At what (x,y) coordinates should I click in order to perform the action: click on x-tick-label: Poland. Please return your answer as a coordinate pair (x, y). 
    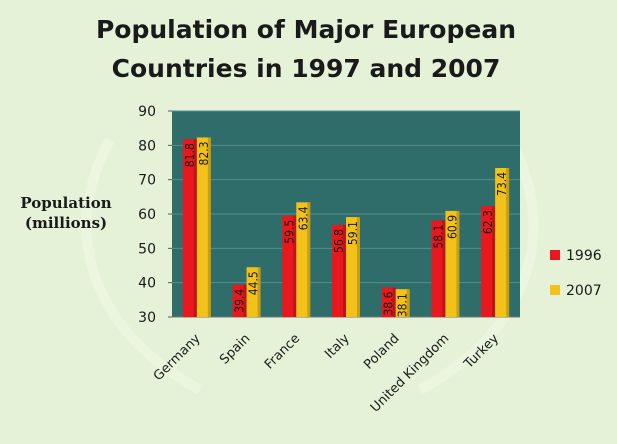
    Looking at the image, I should click on (381, 351).